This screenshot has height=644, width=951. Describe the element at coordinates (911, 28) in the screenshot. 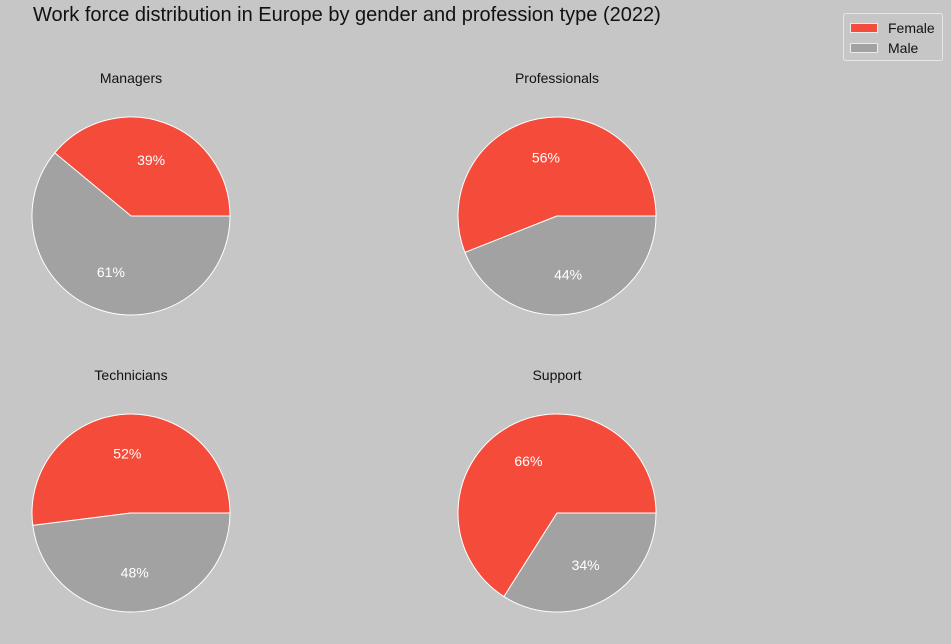

I see `legend-label-female: Female` at that location.